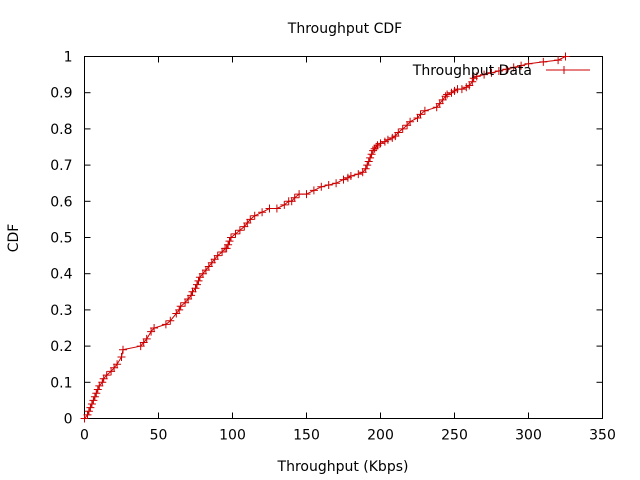 Image resolution: width=640 pixels, height=480 pixels. I want to click on x-tick-label: 200, so click(380, 436).